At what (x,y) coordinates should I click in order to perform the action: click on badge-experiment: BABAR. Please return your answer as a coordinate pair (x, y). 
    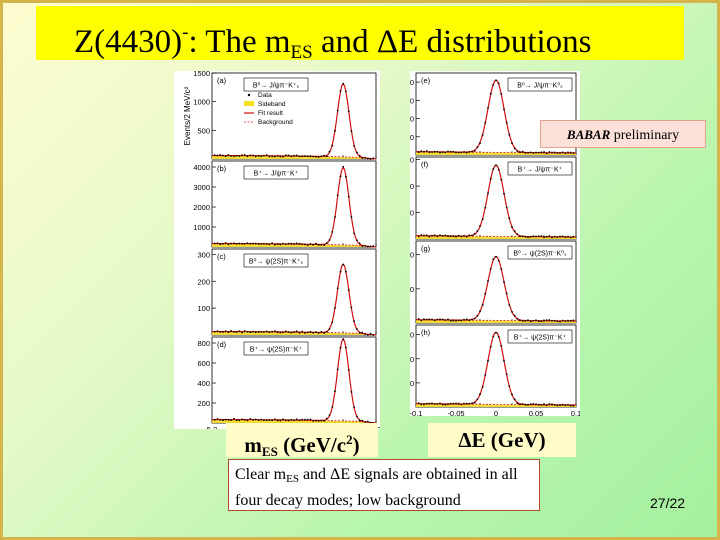
    Looking at the image, I should click on (588, 134).